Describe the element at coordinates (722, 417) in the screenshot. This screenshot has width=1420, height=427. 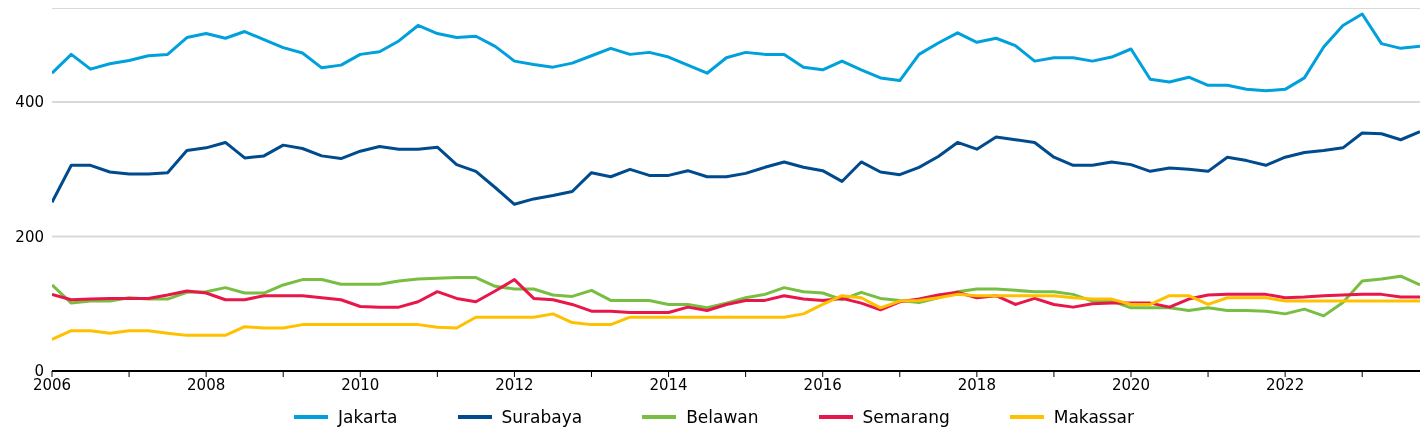
I see `legend-label: Belawan` at that location.